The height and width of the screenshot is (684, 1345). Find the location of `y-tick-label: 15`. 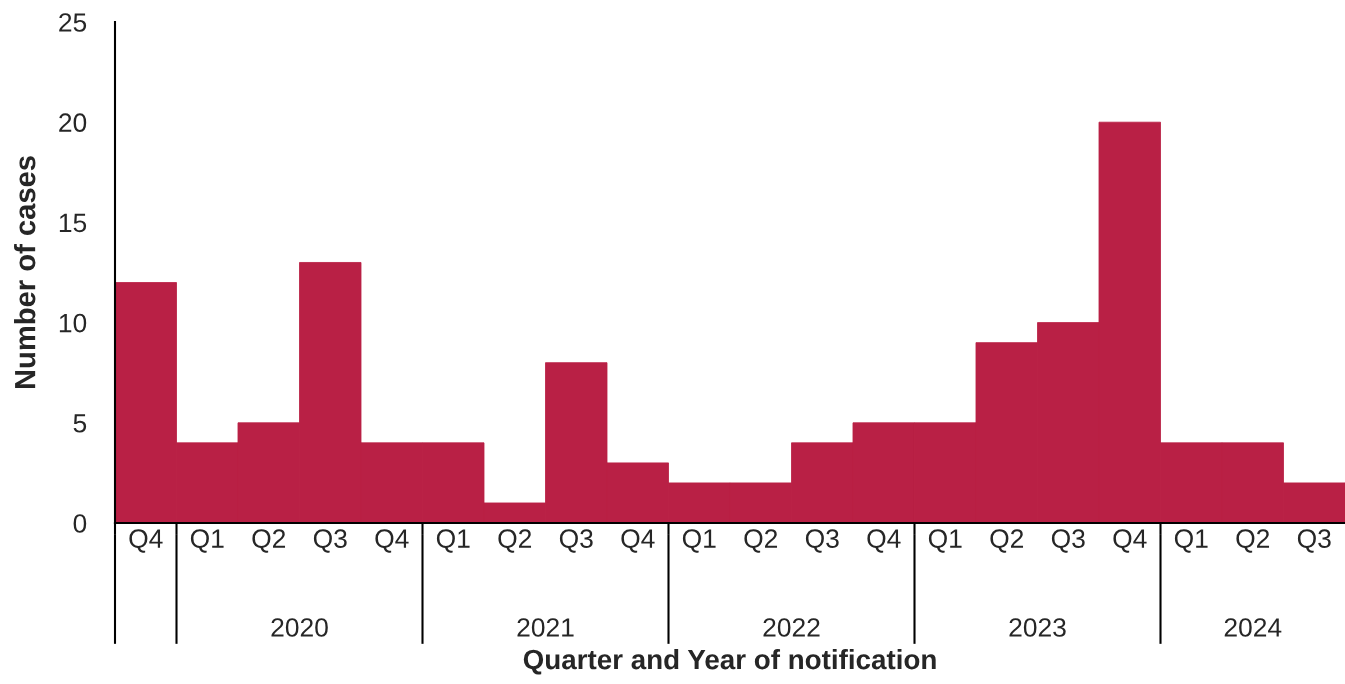

y-tick-label: 15 is located at coordinates (73, 223).